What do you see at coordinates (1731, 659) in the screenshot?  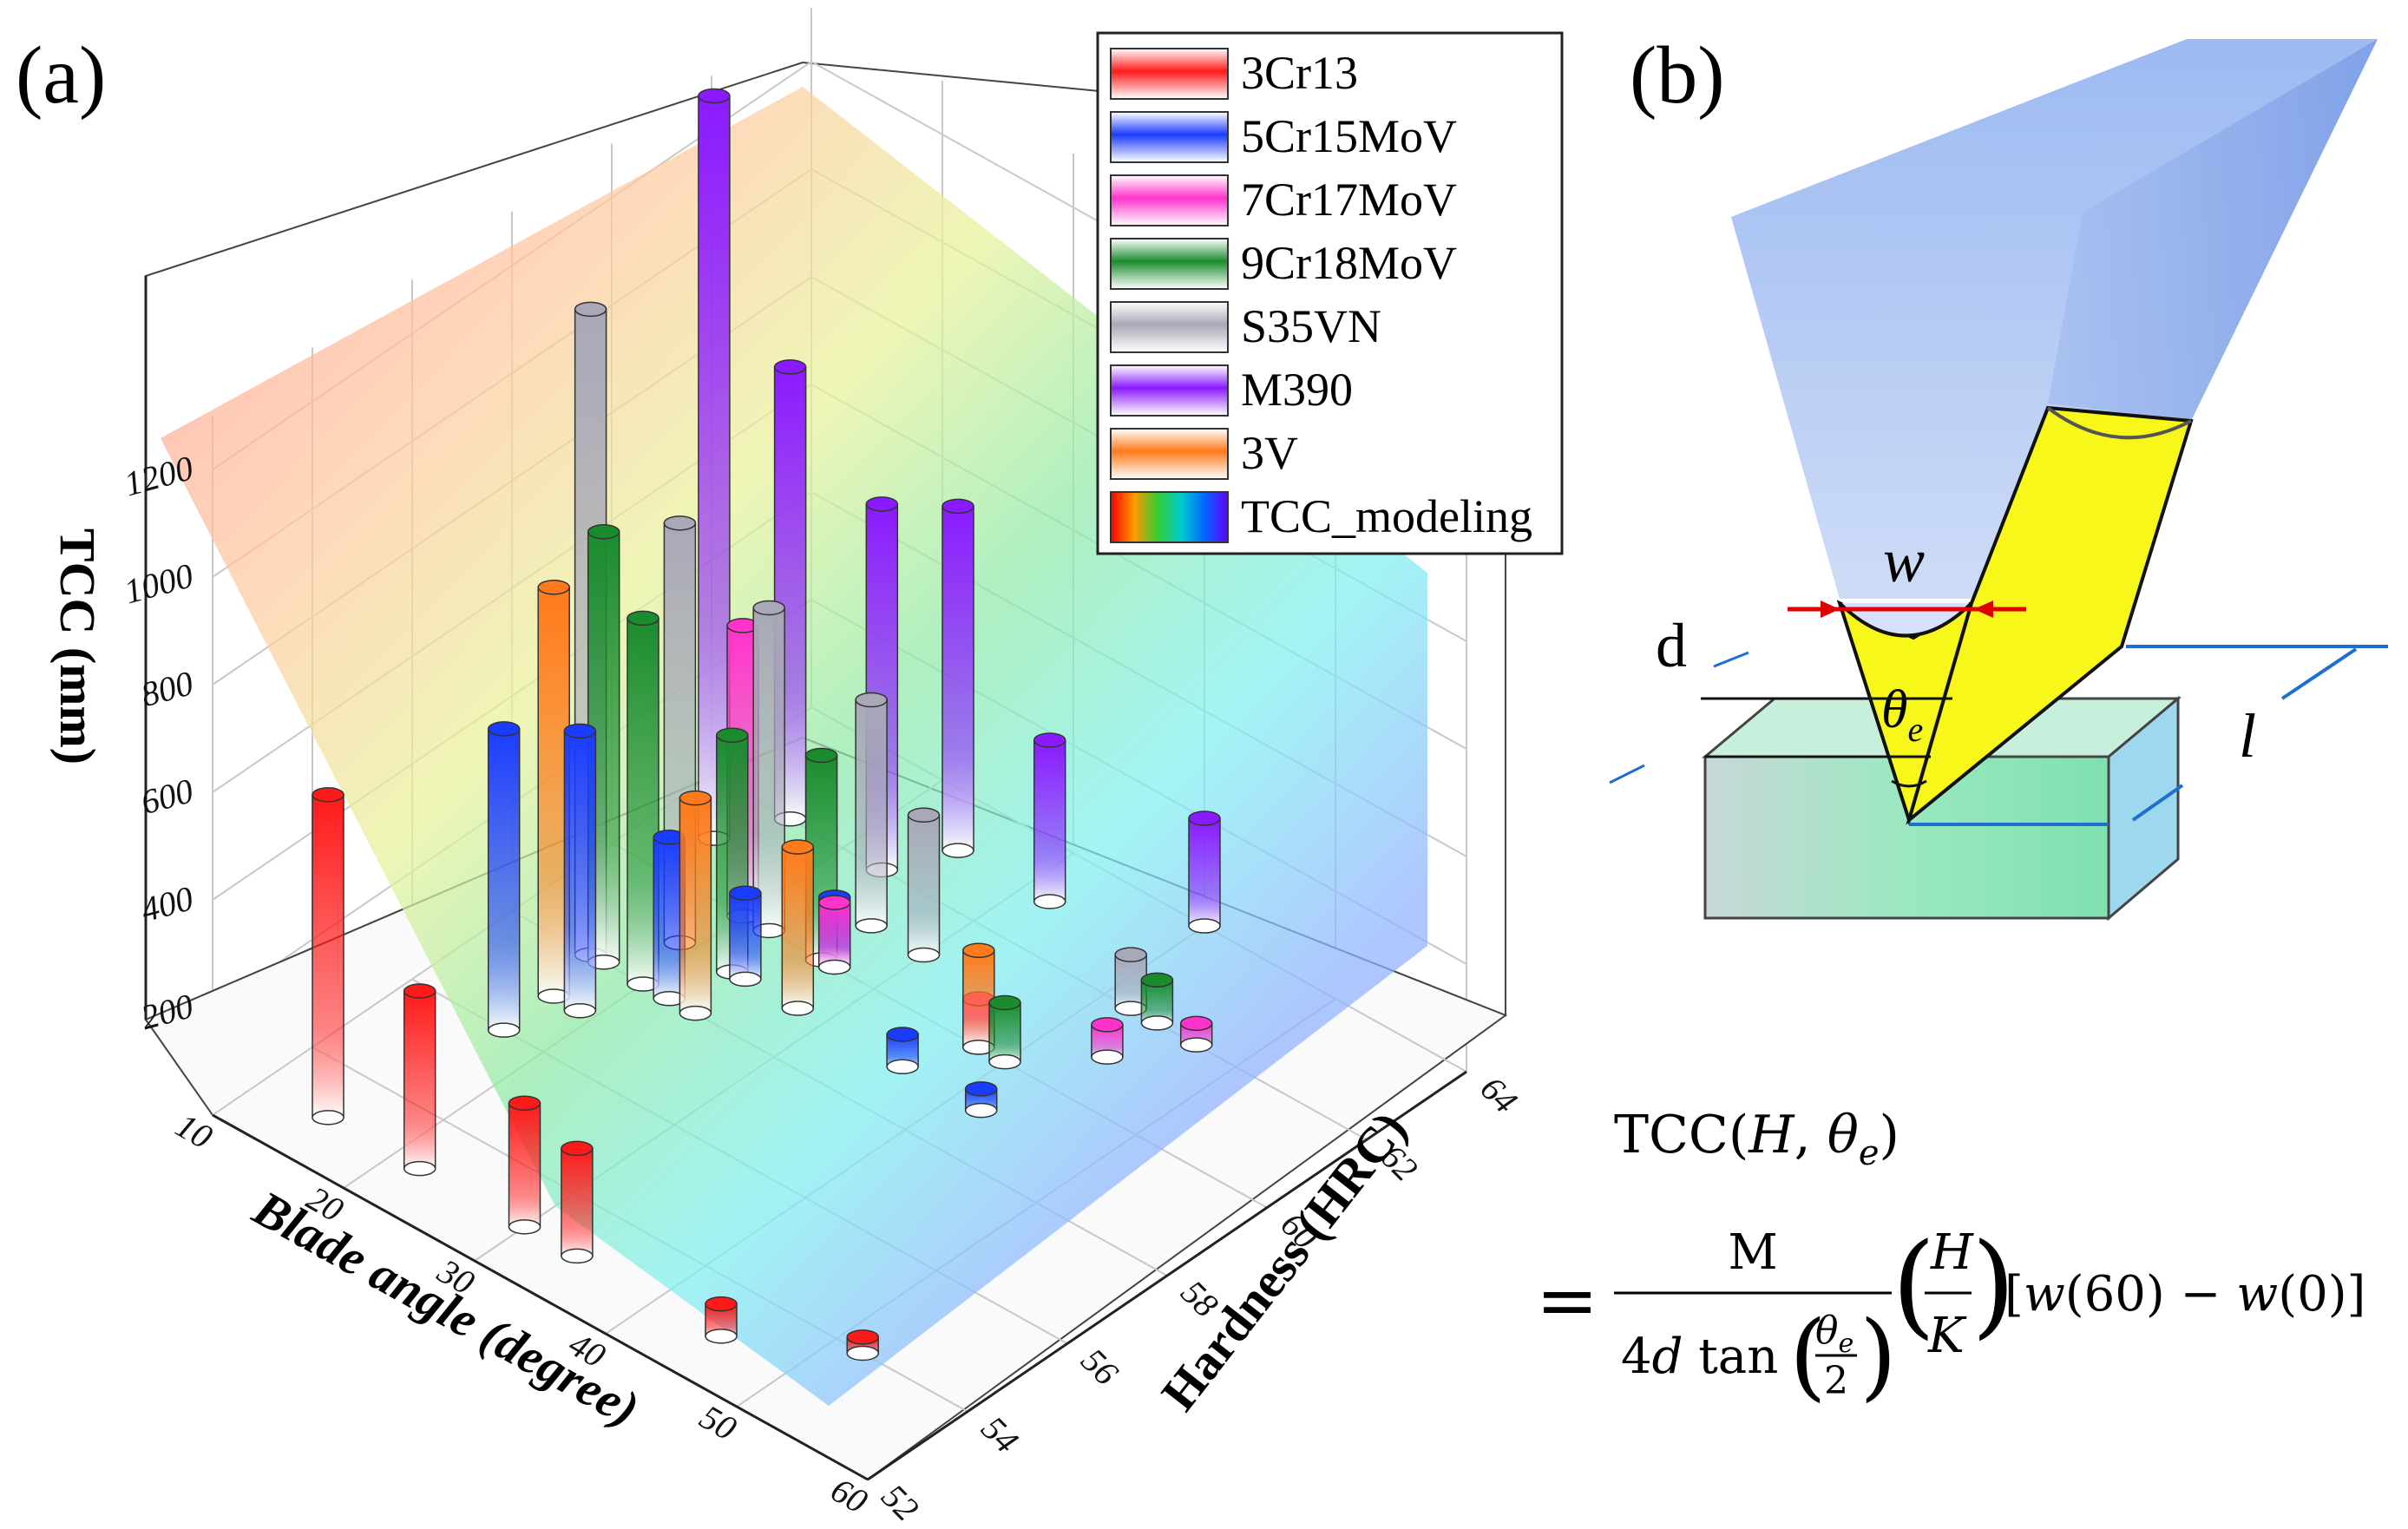 I see `d-arrow-top` at bounding box center [1731, 659].